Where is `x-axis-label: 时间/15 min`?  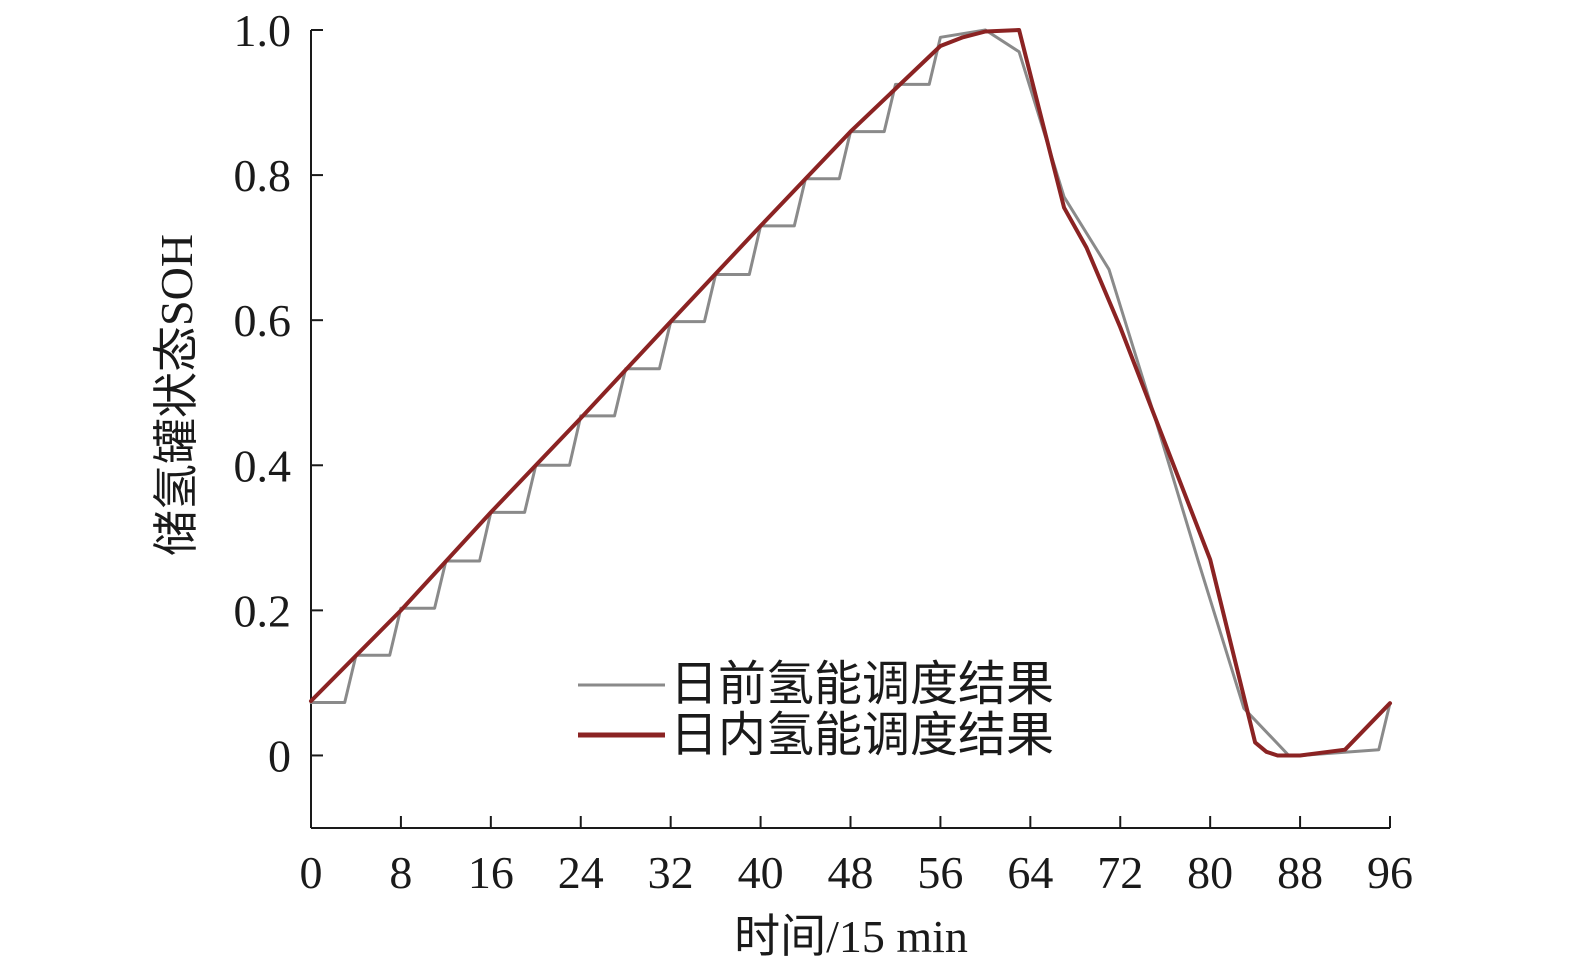
x-axis-label: 时间/15 min is located at coordinates (851, 936).